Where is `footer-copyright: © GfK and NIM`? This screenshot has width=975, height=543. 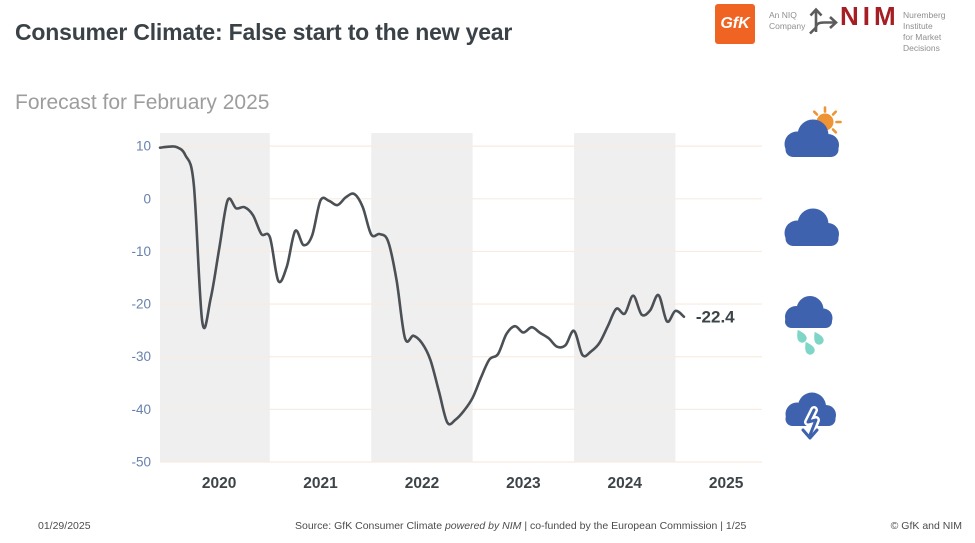 footer-copyright: © GfK and NIM is located at coordinates (926, 526).